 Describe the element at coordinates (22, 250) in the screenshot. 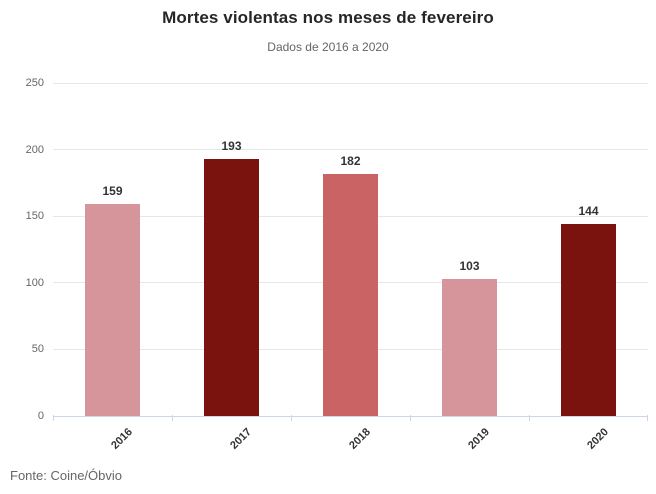

I see `y-axis-labels: 0 50 100 150 200 250` at that location.